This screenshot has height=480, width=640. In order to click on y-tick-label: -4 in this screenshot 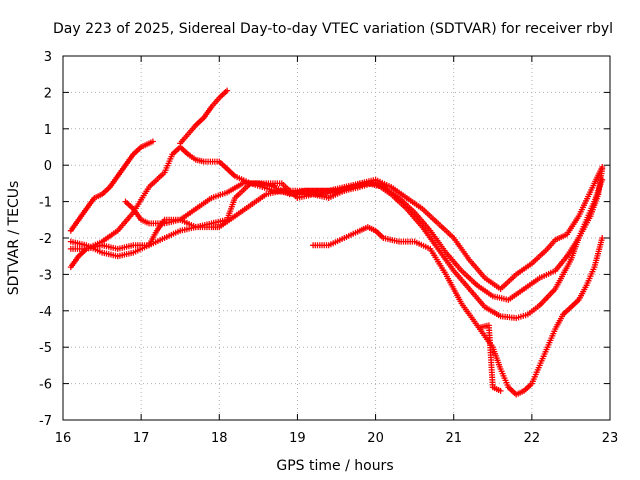, I will do `click(45, 312)`.